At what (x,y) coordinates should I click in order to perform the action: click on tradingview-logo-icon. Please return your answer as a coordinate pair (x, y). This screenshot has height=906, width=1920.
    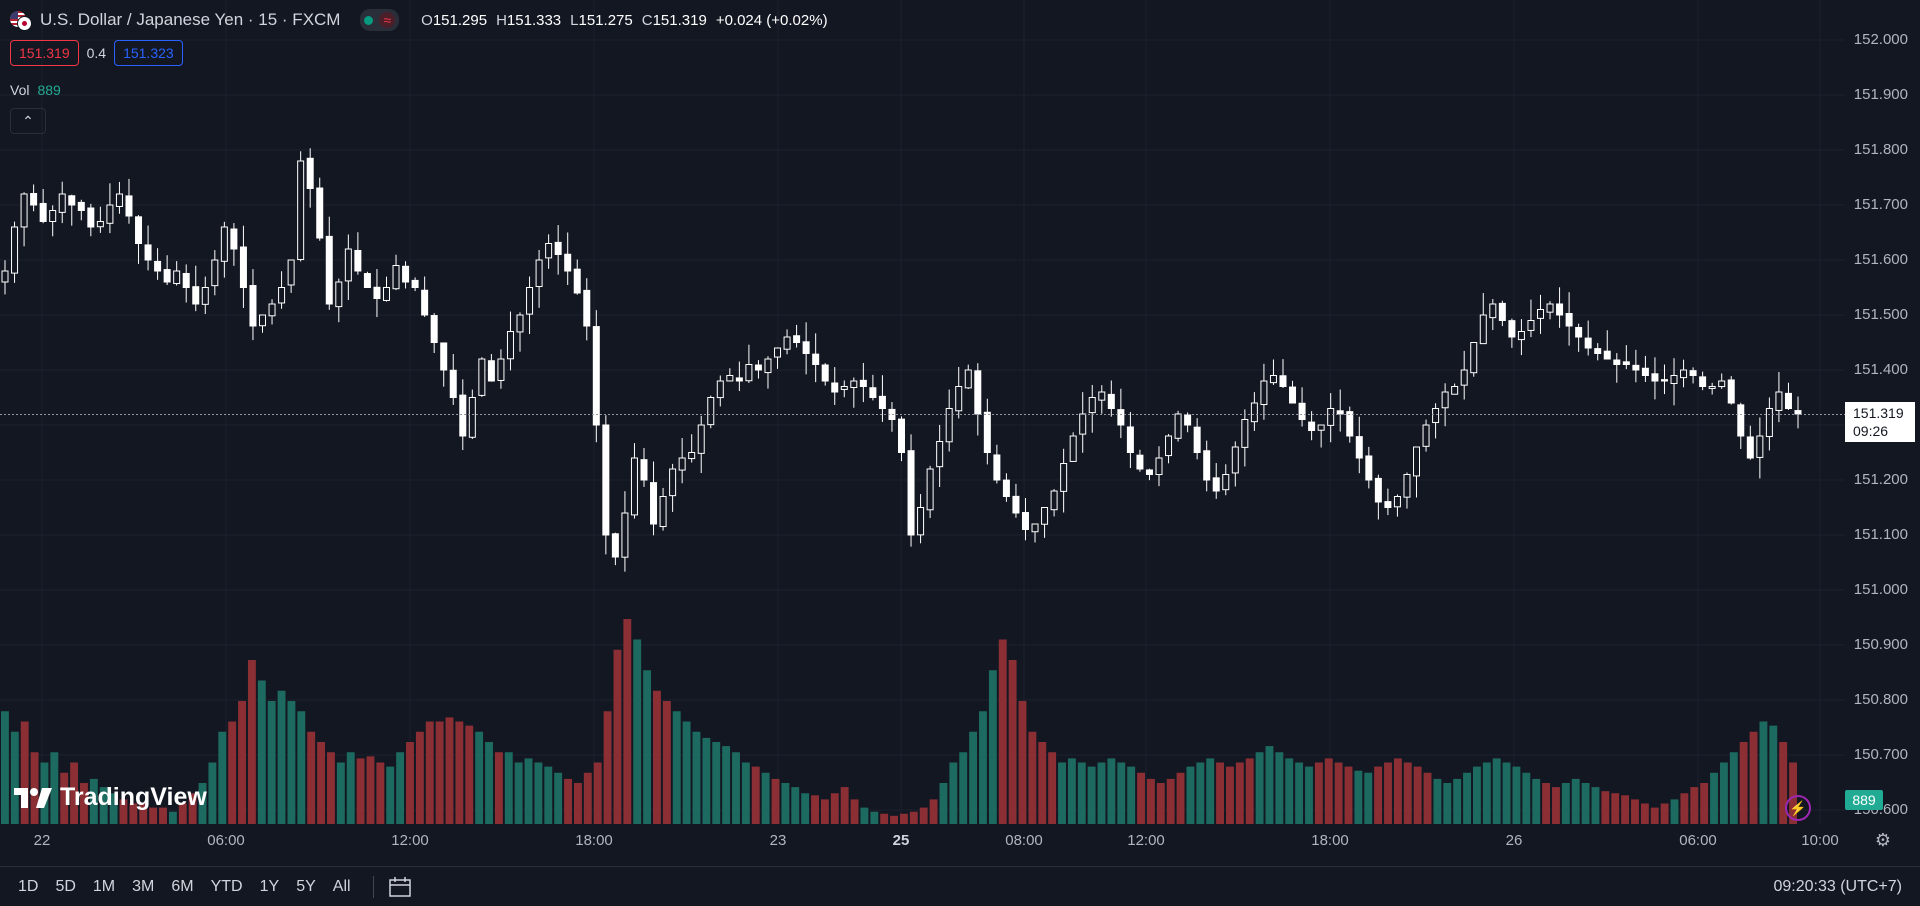
    Looking at the image, I should click on (33, 797).